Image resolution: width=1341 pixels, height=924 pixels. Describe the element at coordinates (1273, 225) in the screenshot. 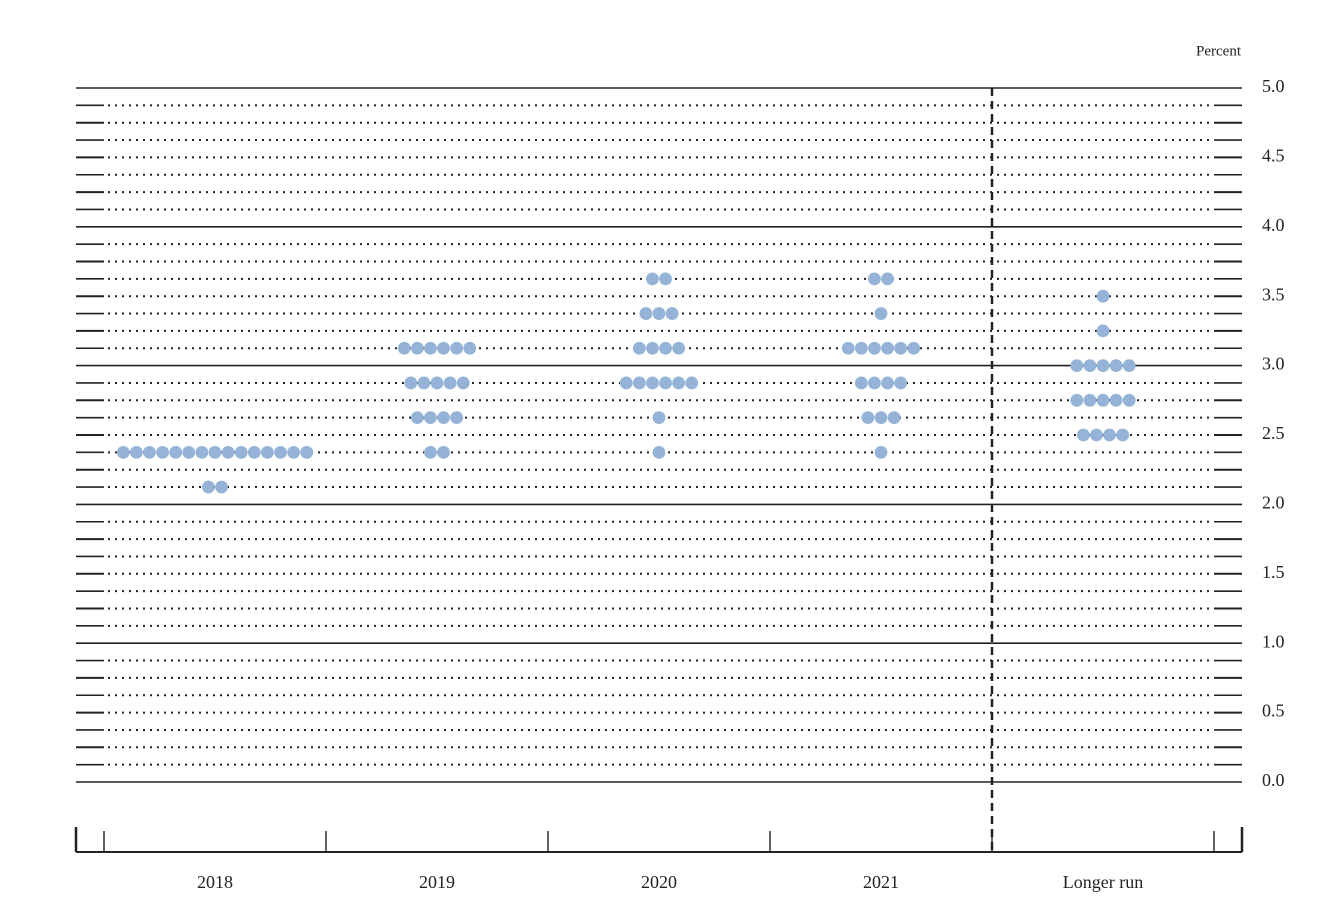

I see `y-tick-label: 4.0` at that location.